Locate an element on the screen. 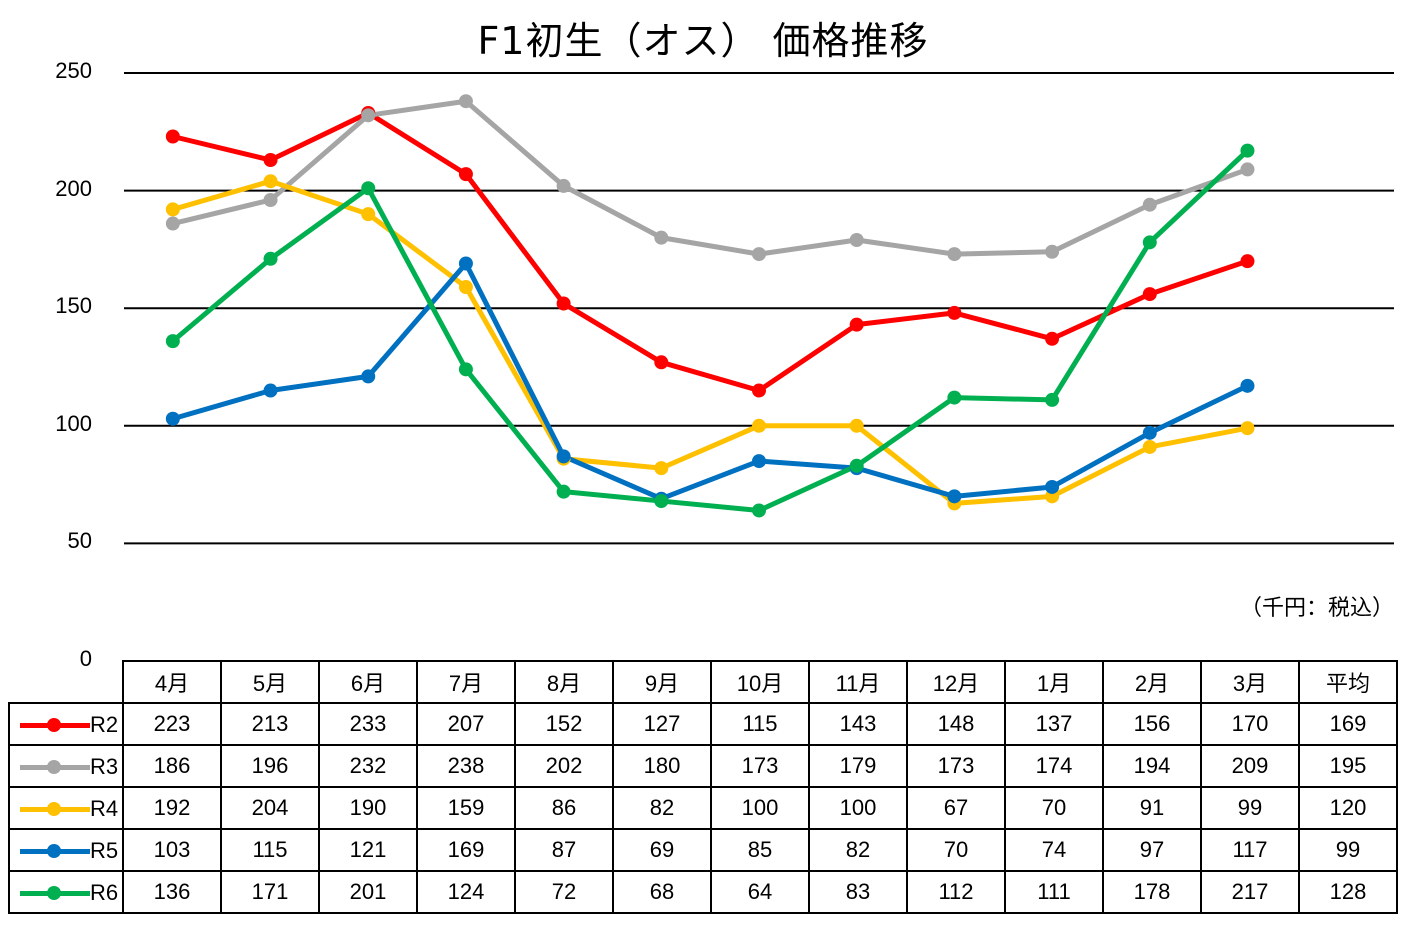  table-cell: 85 is located at coordinates (760, 850).